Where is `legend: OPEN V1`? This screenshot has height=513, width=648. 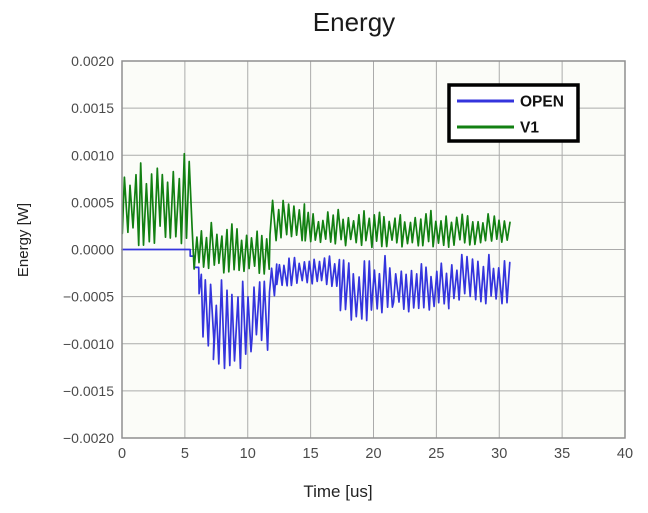 legend: OPEN V1 is located at coordinates (513, 113).